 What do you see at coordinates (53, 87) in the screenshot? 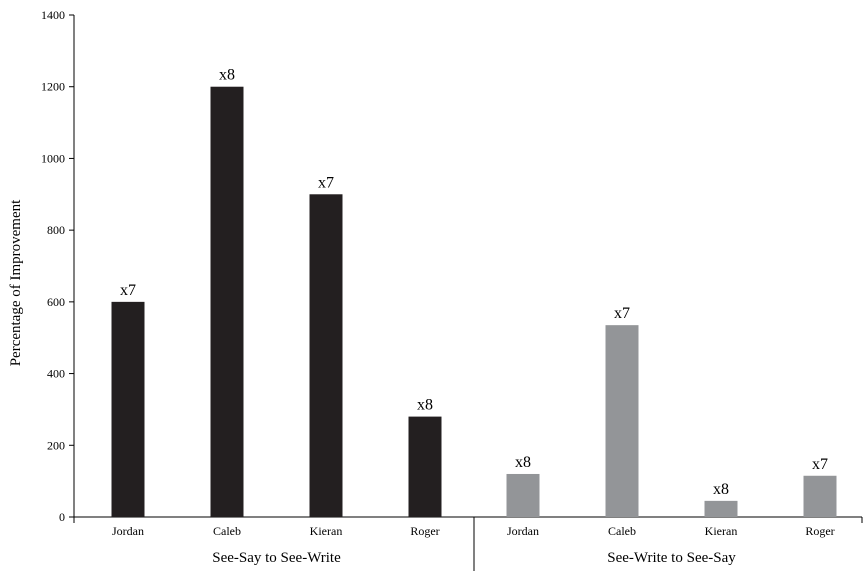
I see `y-tick-label: 1200` at bounding box center [53, 87].